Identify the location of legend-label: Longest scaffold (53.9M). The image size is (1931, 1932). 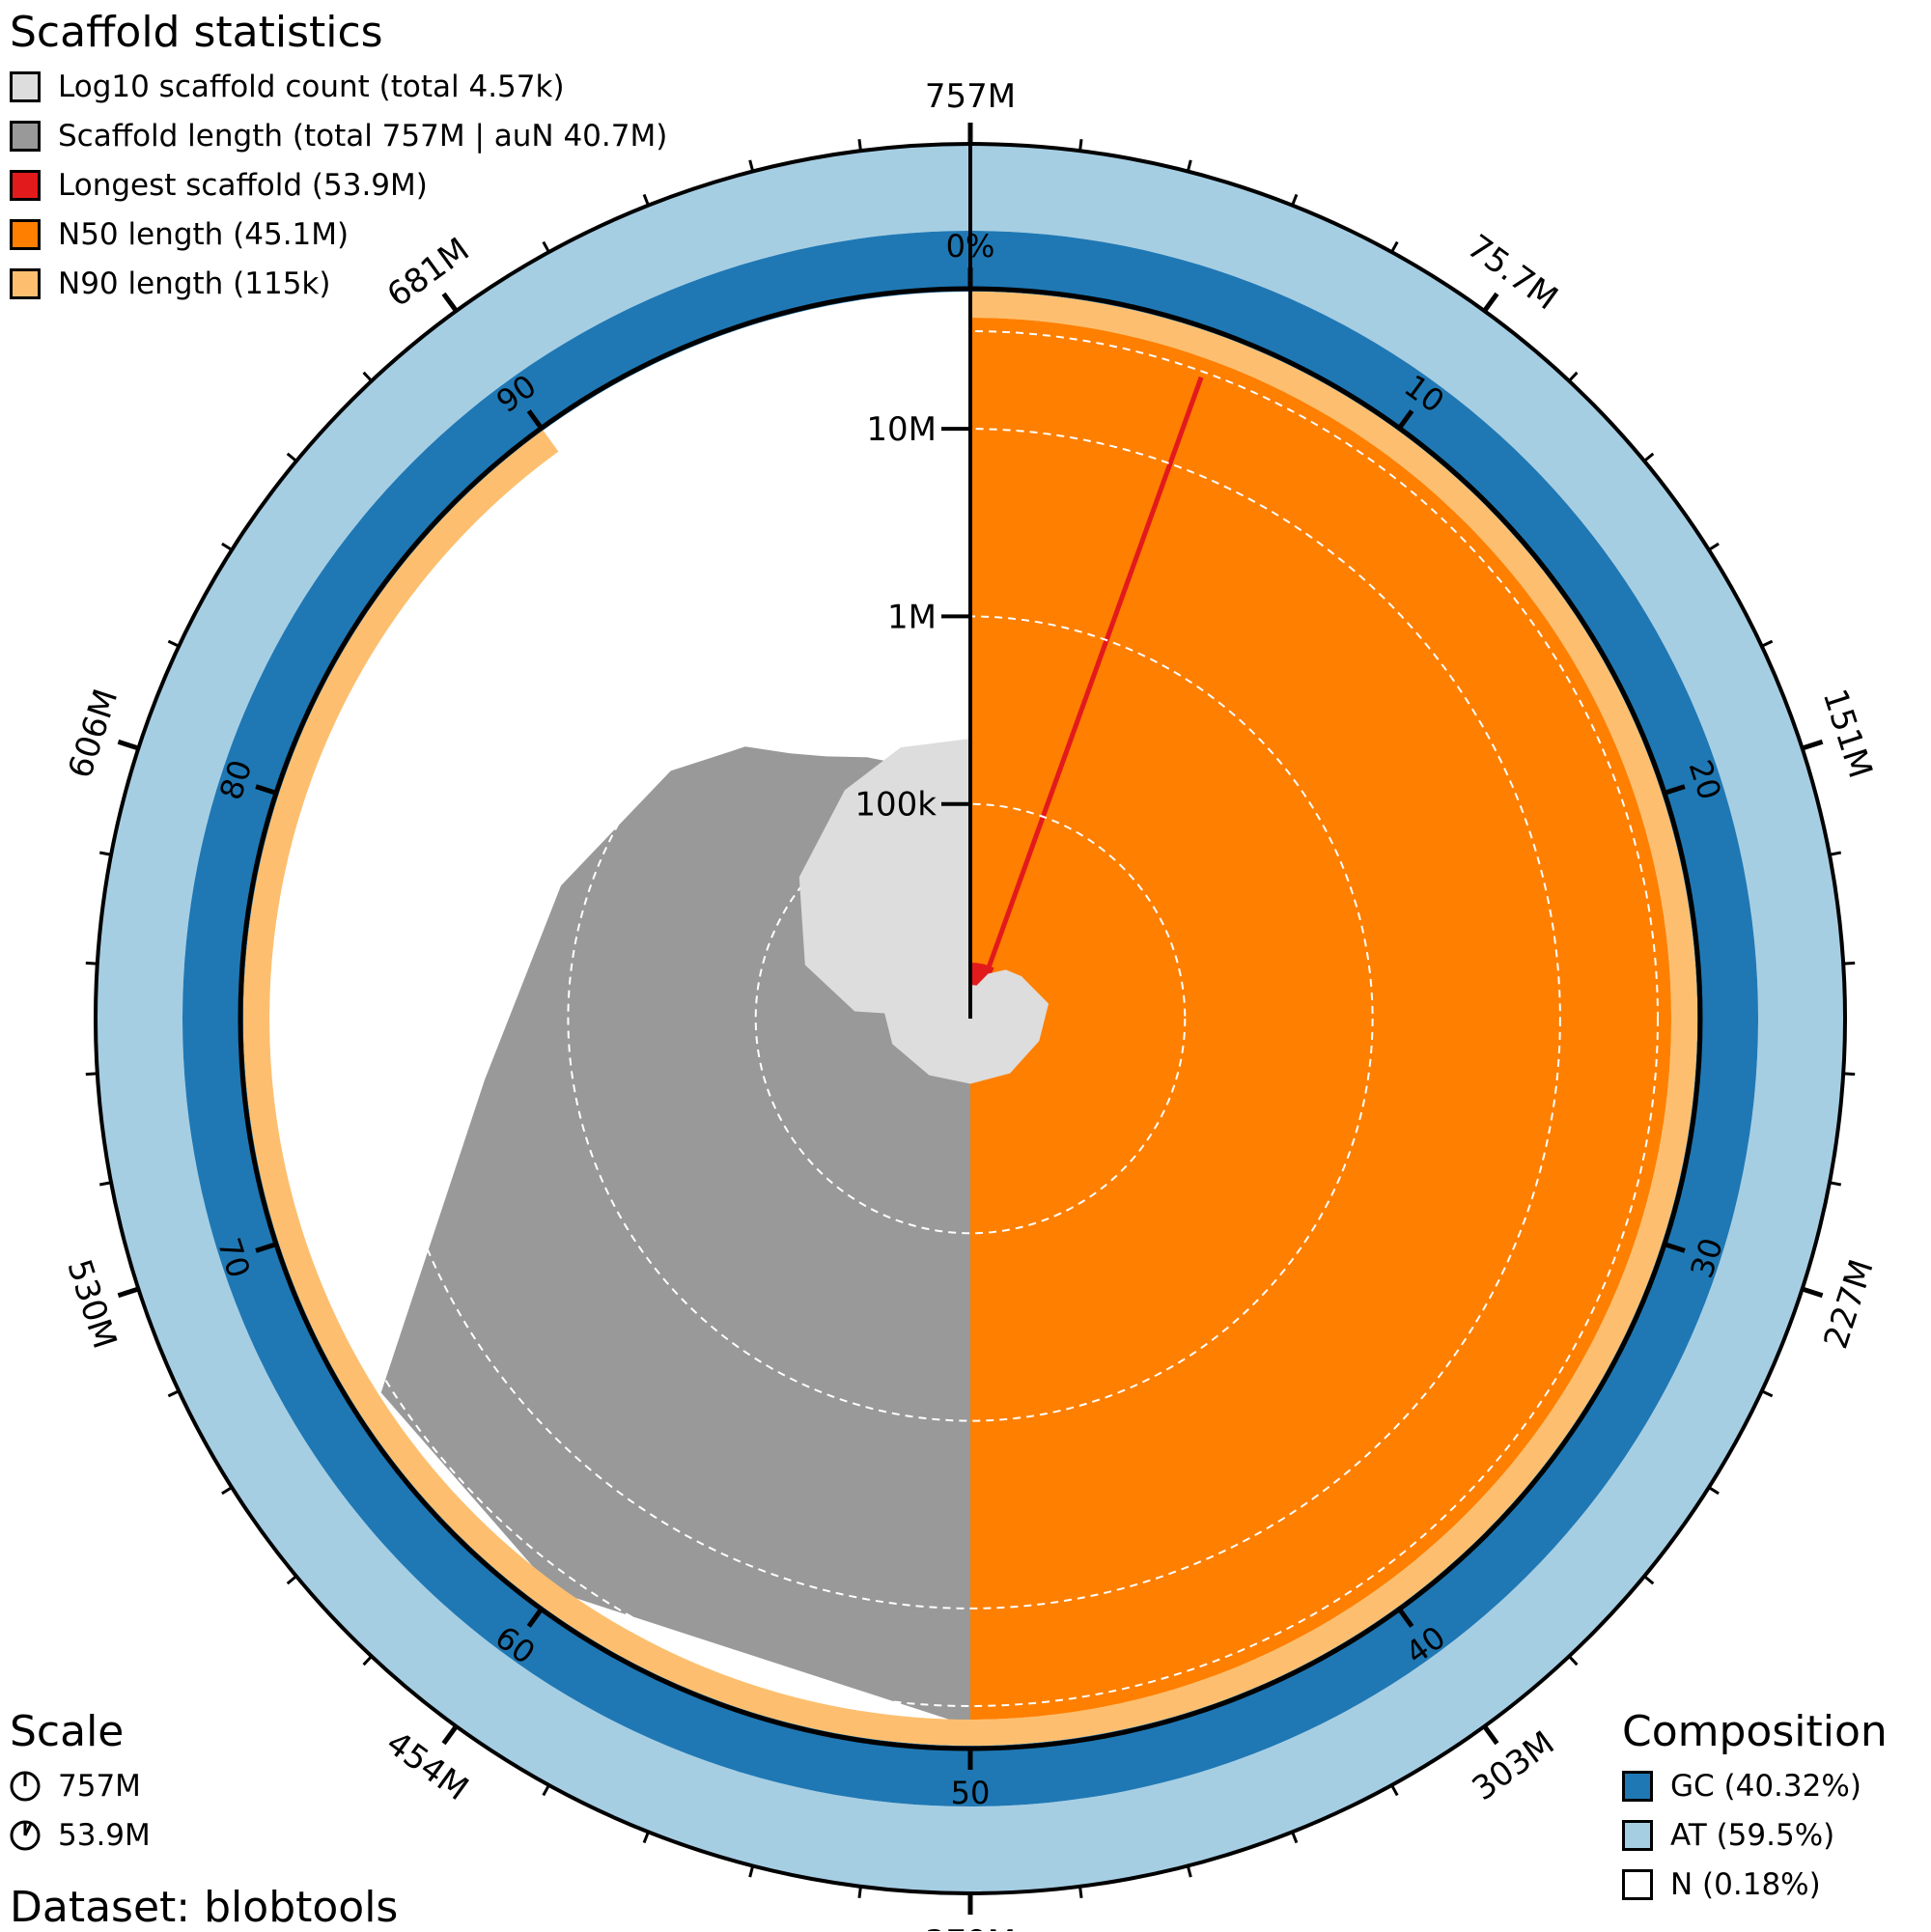
(243, 186).